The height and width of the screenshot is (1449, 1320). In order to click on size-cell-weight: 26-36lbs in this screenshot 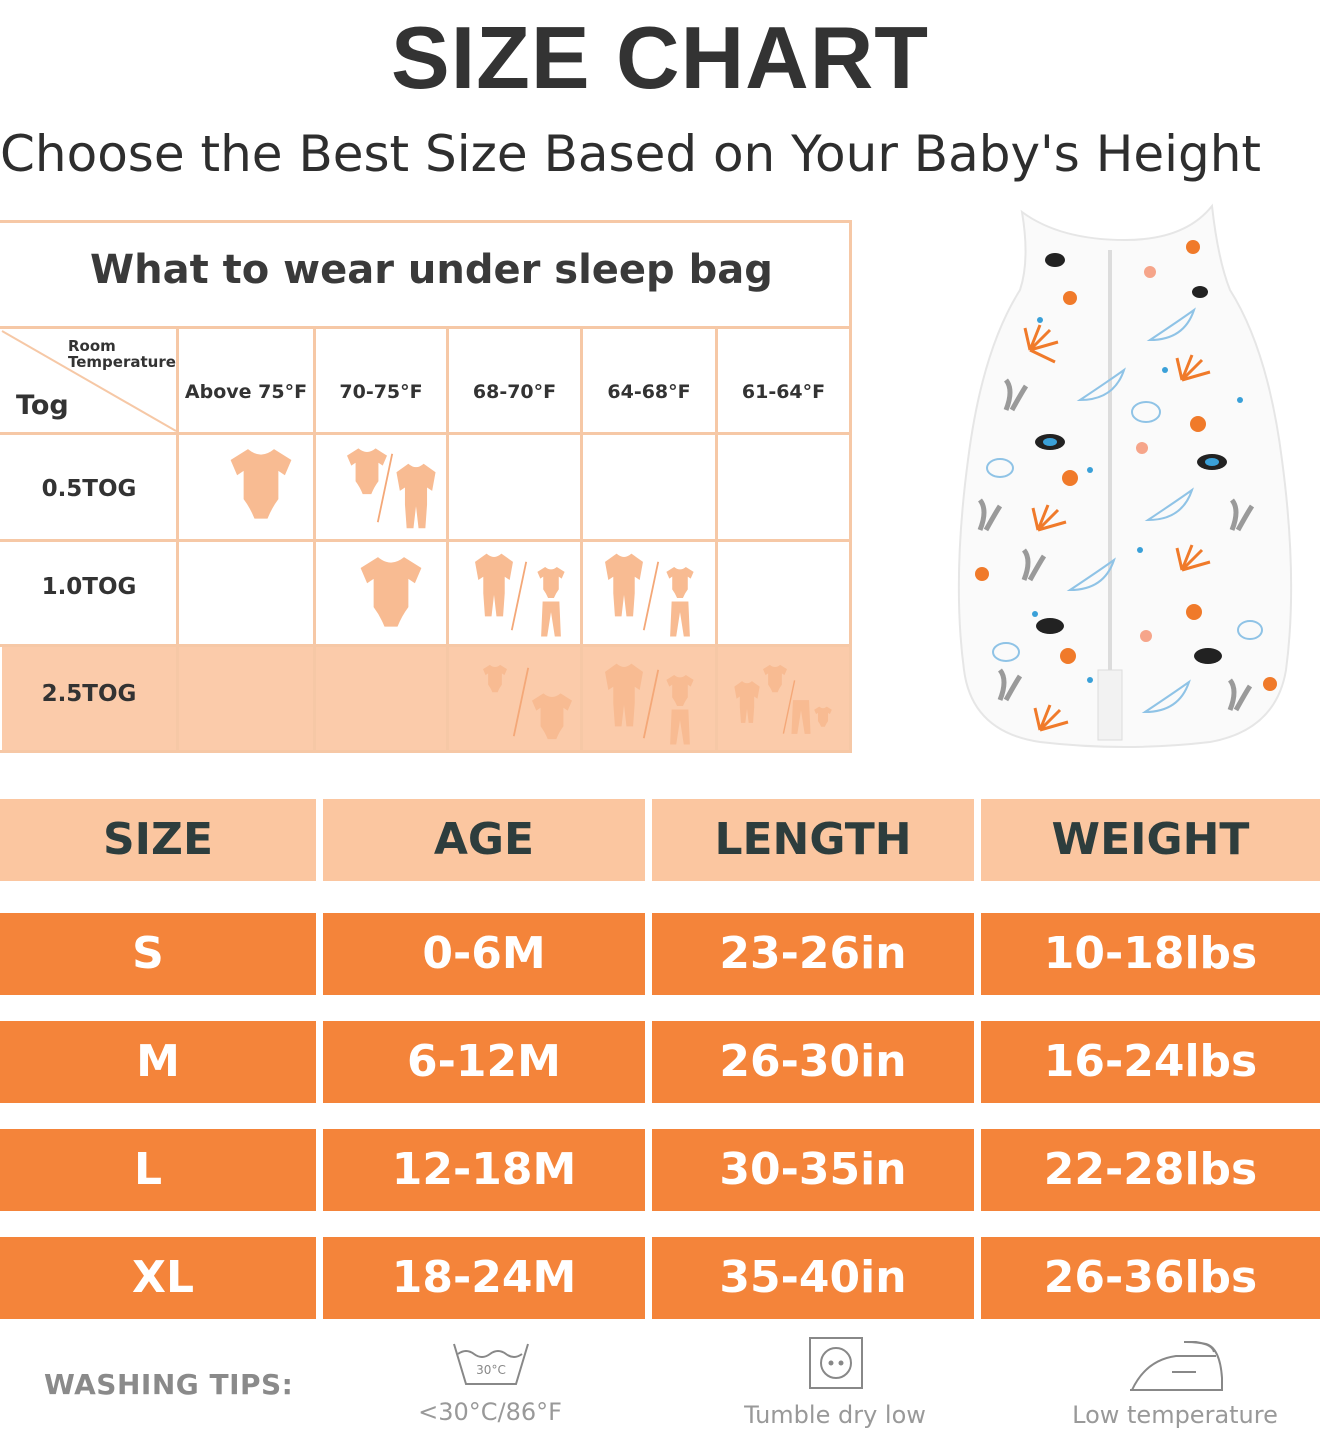, I will do `click(1150, 1278)`.